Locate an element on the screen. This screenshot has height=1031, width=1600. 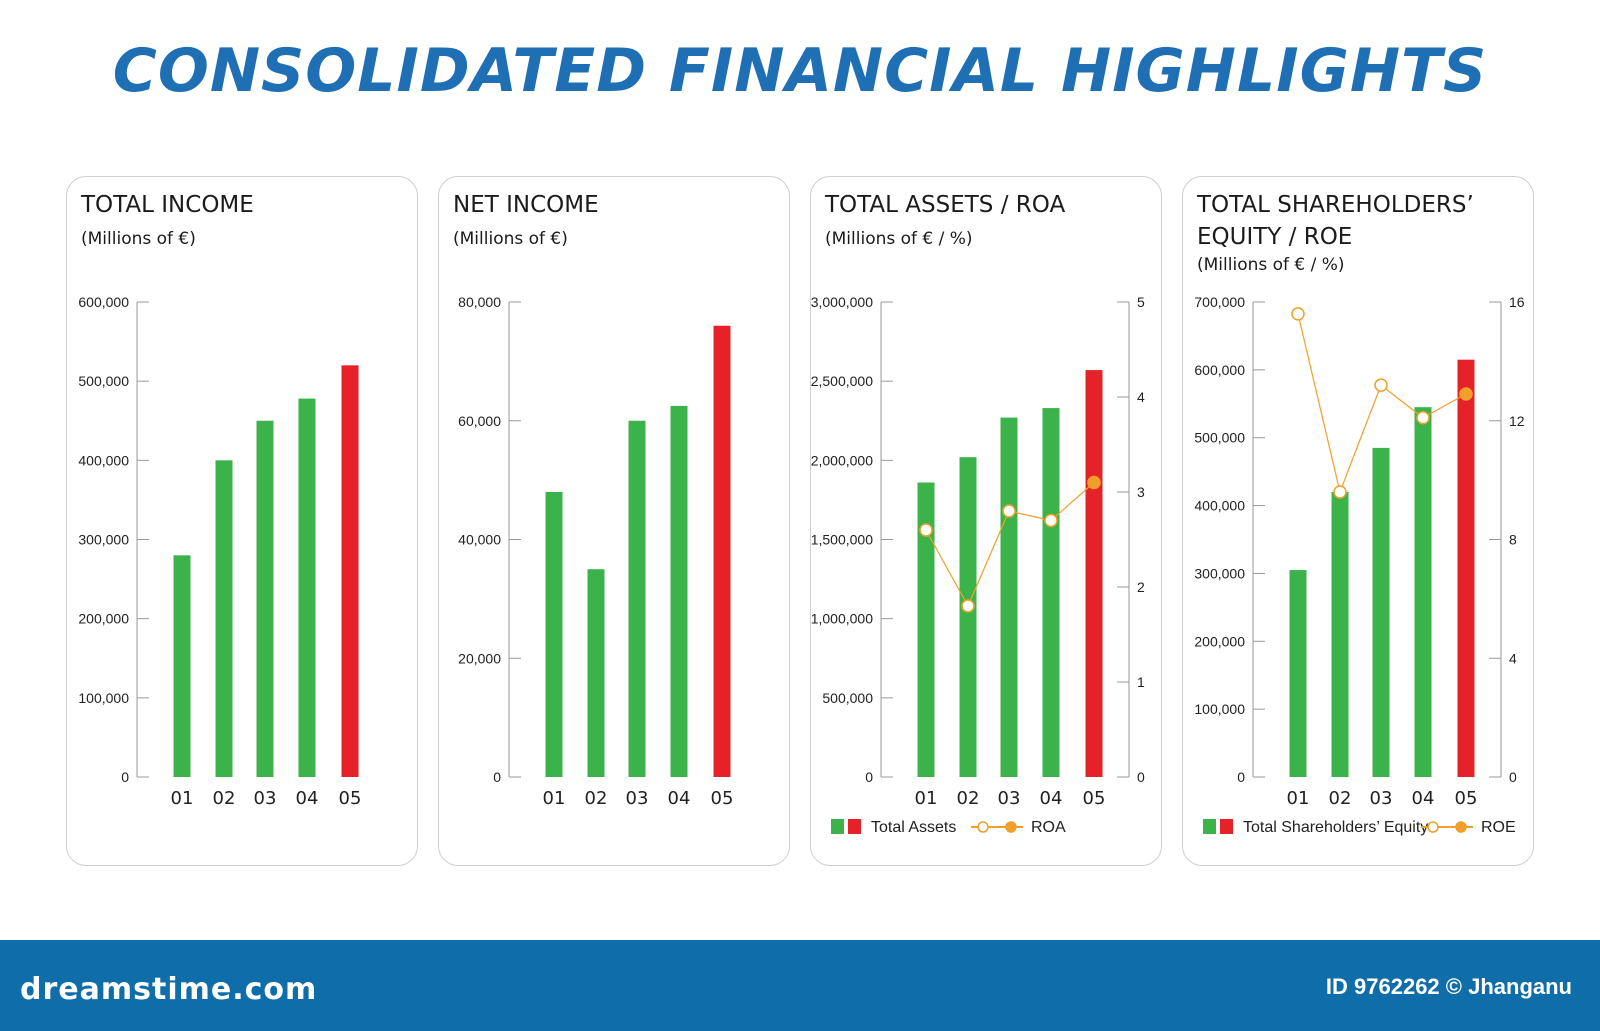
panel-title: NET INCOME is located at coordinates (526, 205).